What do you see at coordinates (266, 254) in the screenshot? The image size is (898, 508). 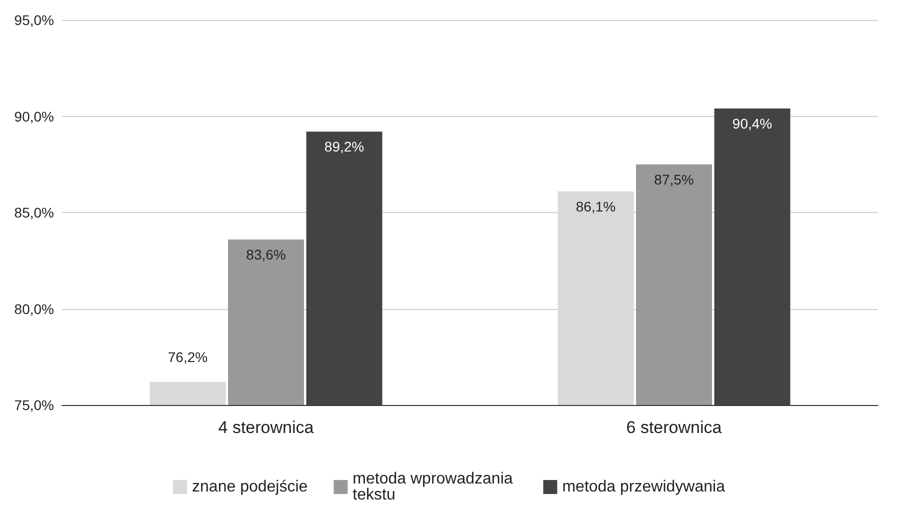 I see `data-label: 83,6%` at bounding box center [266, 254].